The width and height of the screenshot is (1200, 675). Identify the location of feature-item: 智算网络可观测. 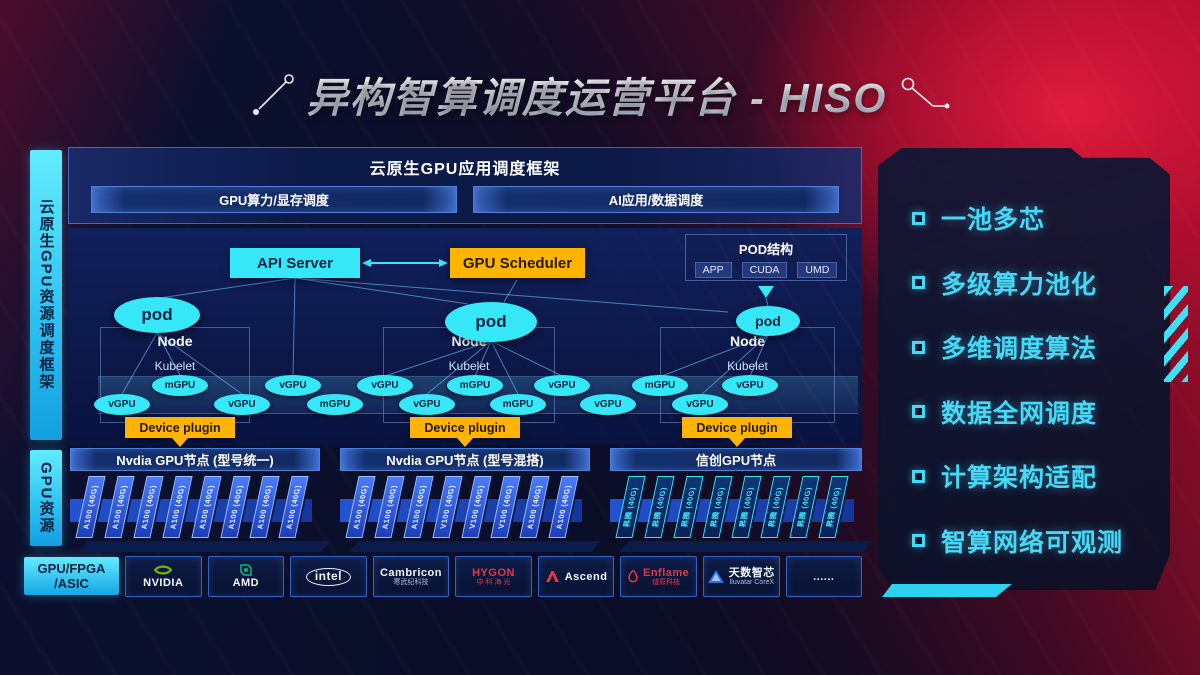
(1041, 541).